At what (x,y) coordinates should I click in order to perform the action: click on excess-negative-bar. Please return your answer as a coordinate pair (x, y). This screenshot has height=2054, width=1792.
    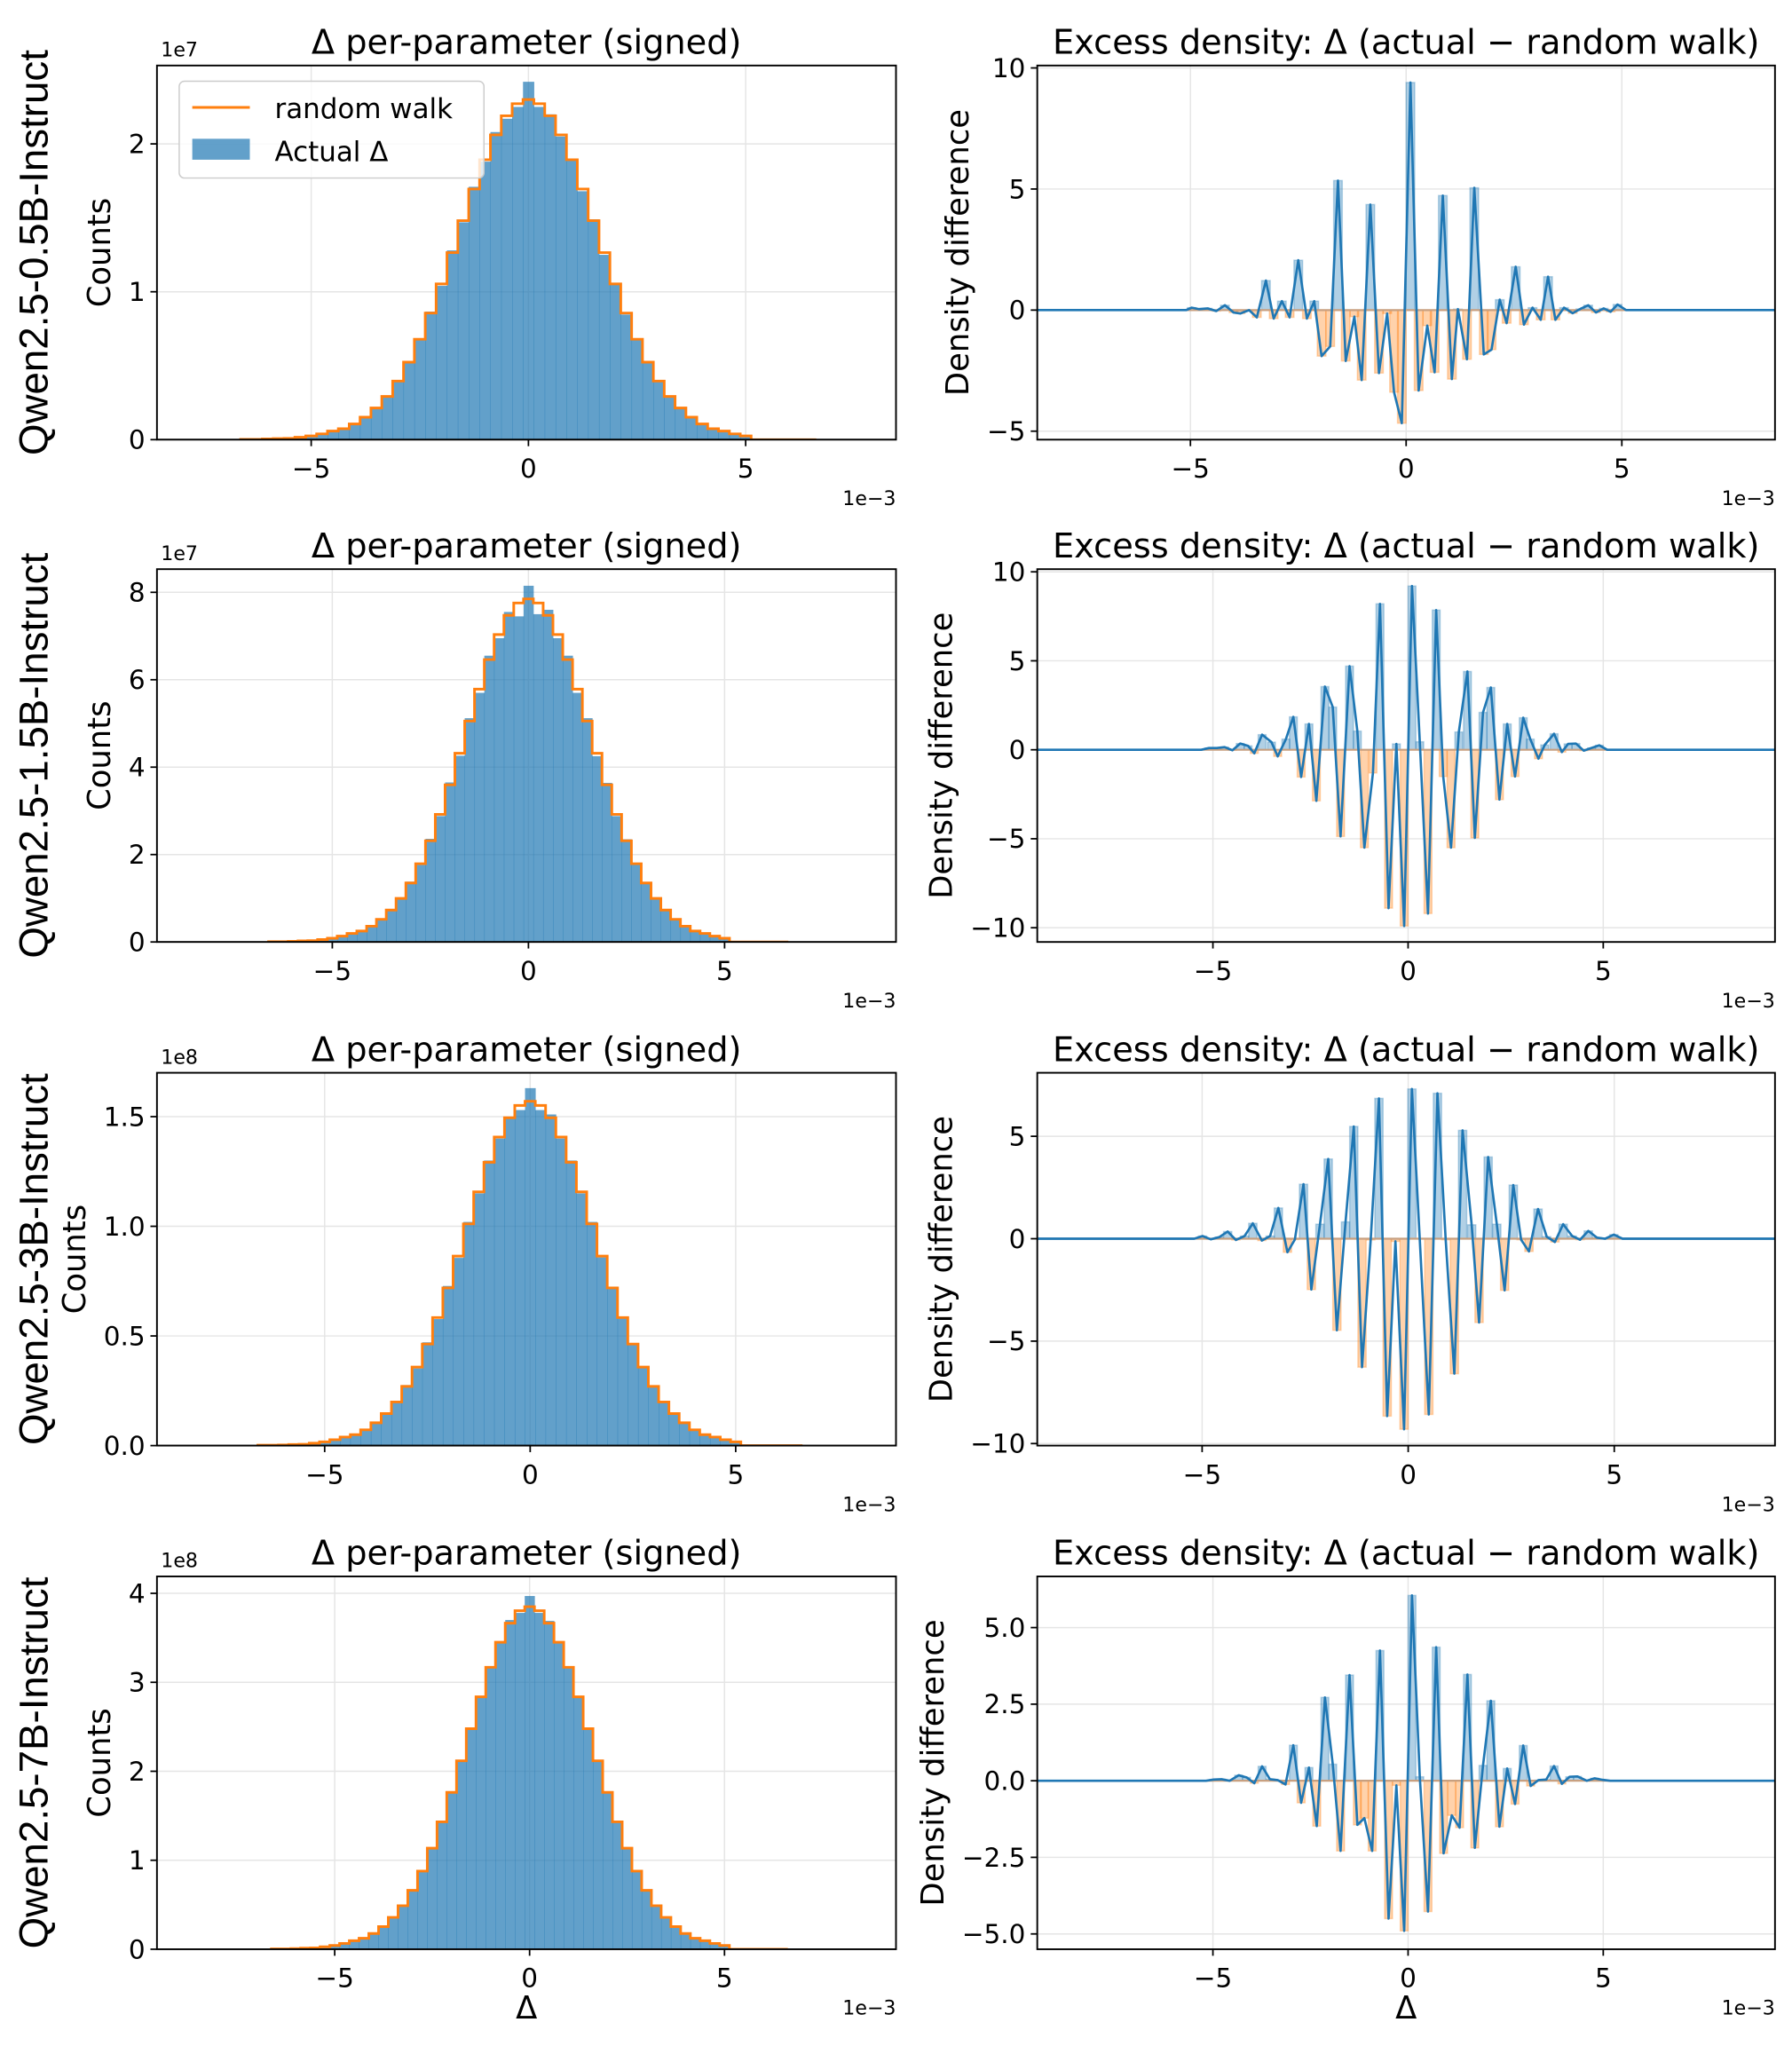
    Looking at the image, I should click on (1365, 1800).